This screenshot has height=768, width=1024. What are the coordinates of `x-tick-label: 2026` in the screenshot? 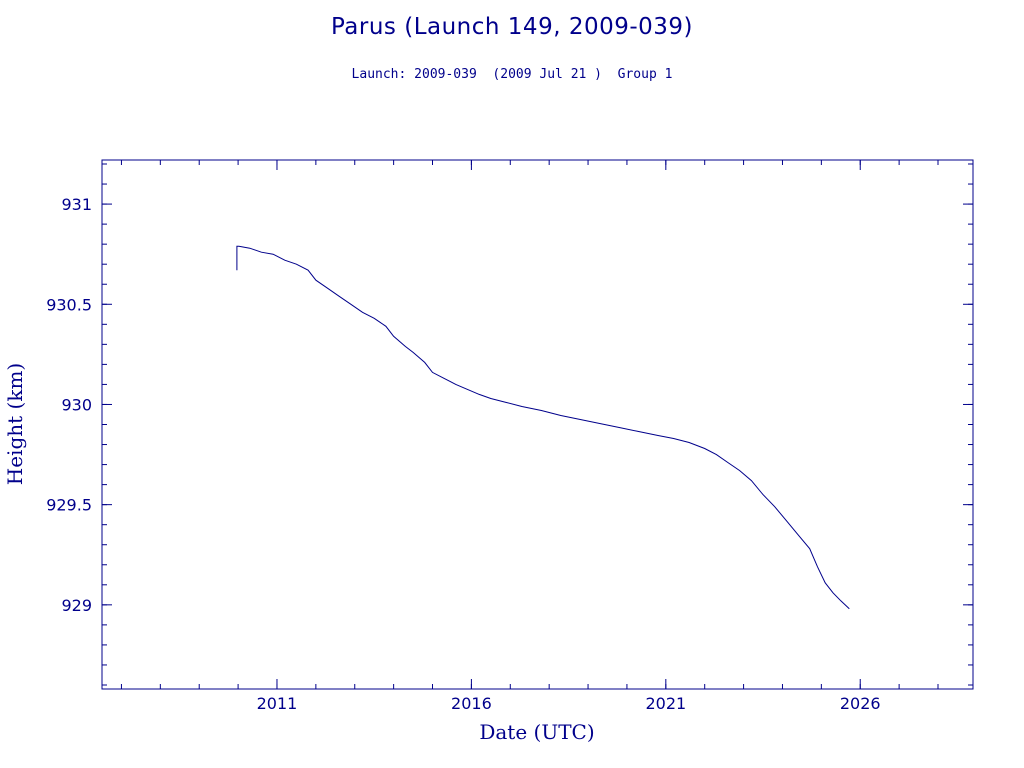 It's located at (860, 703).